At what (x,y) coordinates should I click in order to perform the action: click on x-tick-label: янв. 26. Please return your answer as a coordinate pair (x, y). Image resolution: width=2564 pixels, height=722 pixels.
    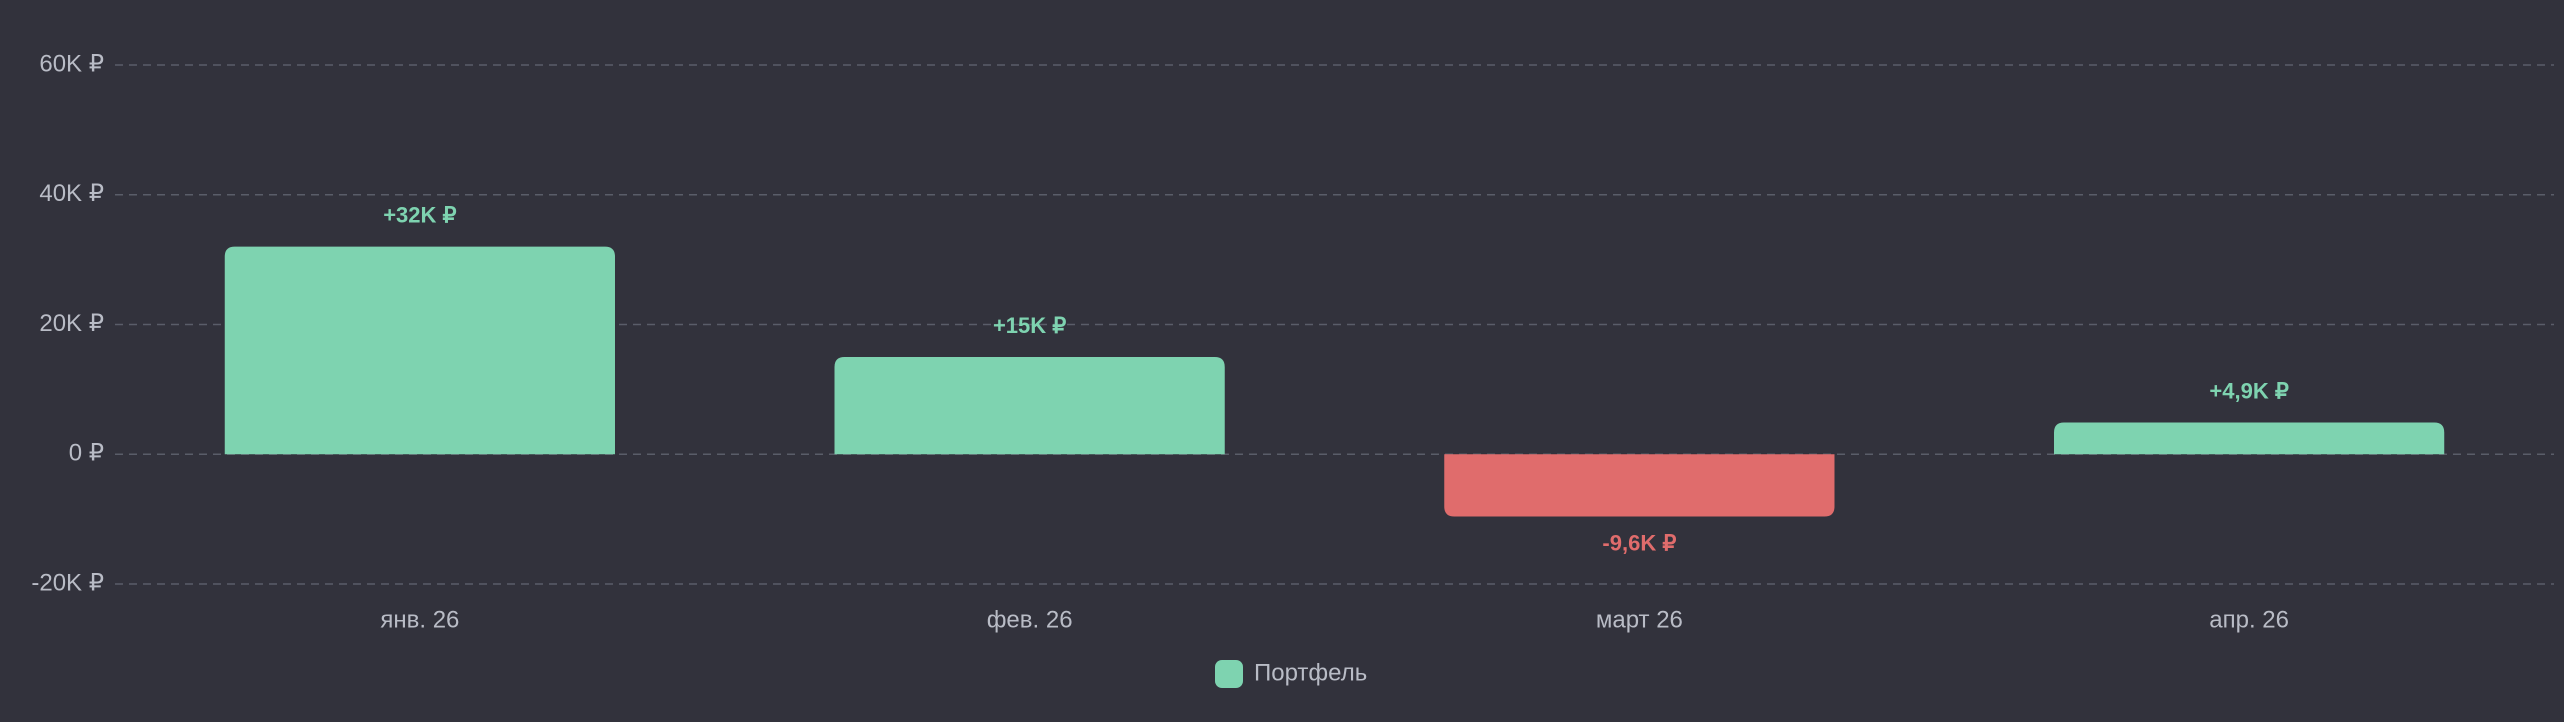
    Looking at the image, I should click on (419, 619).